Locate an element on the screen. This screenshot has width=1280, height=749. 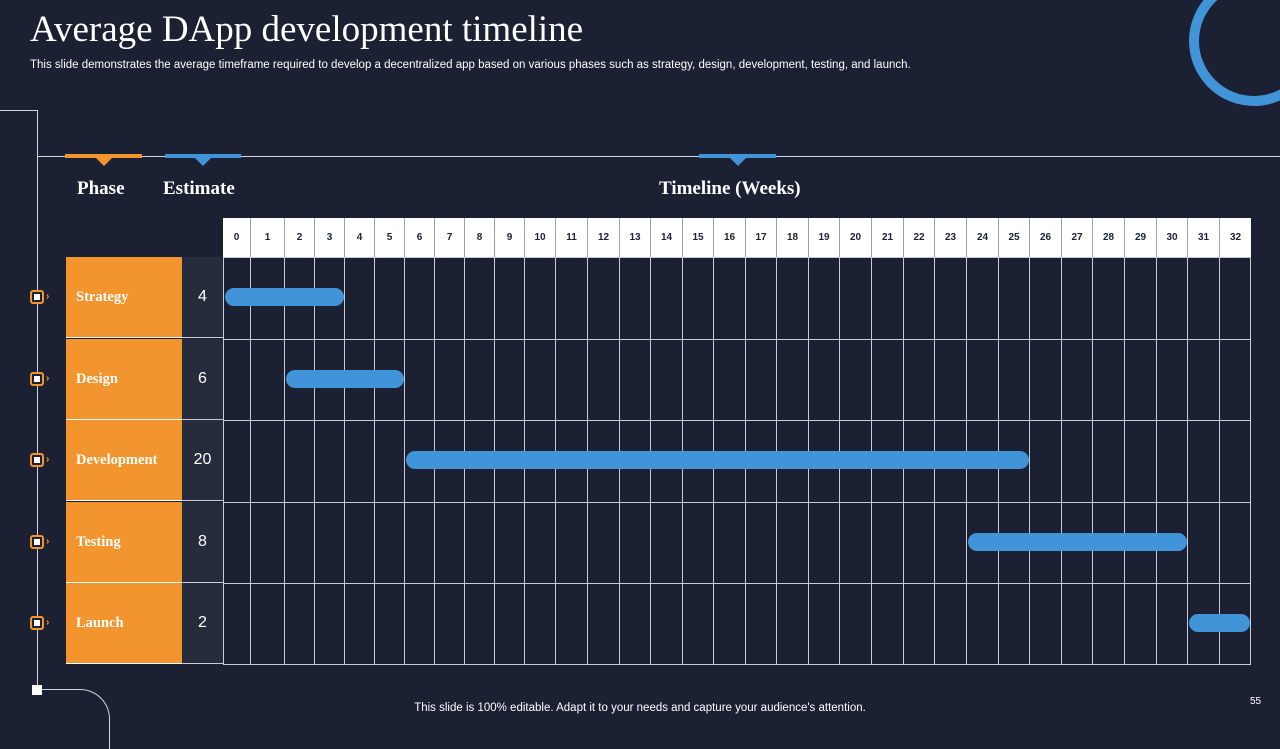
estimate-value: 4 is located at coordinates (202, 297).